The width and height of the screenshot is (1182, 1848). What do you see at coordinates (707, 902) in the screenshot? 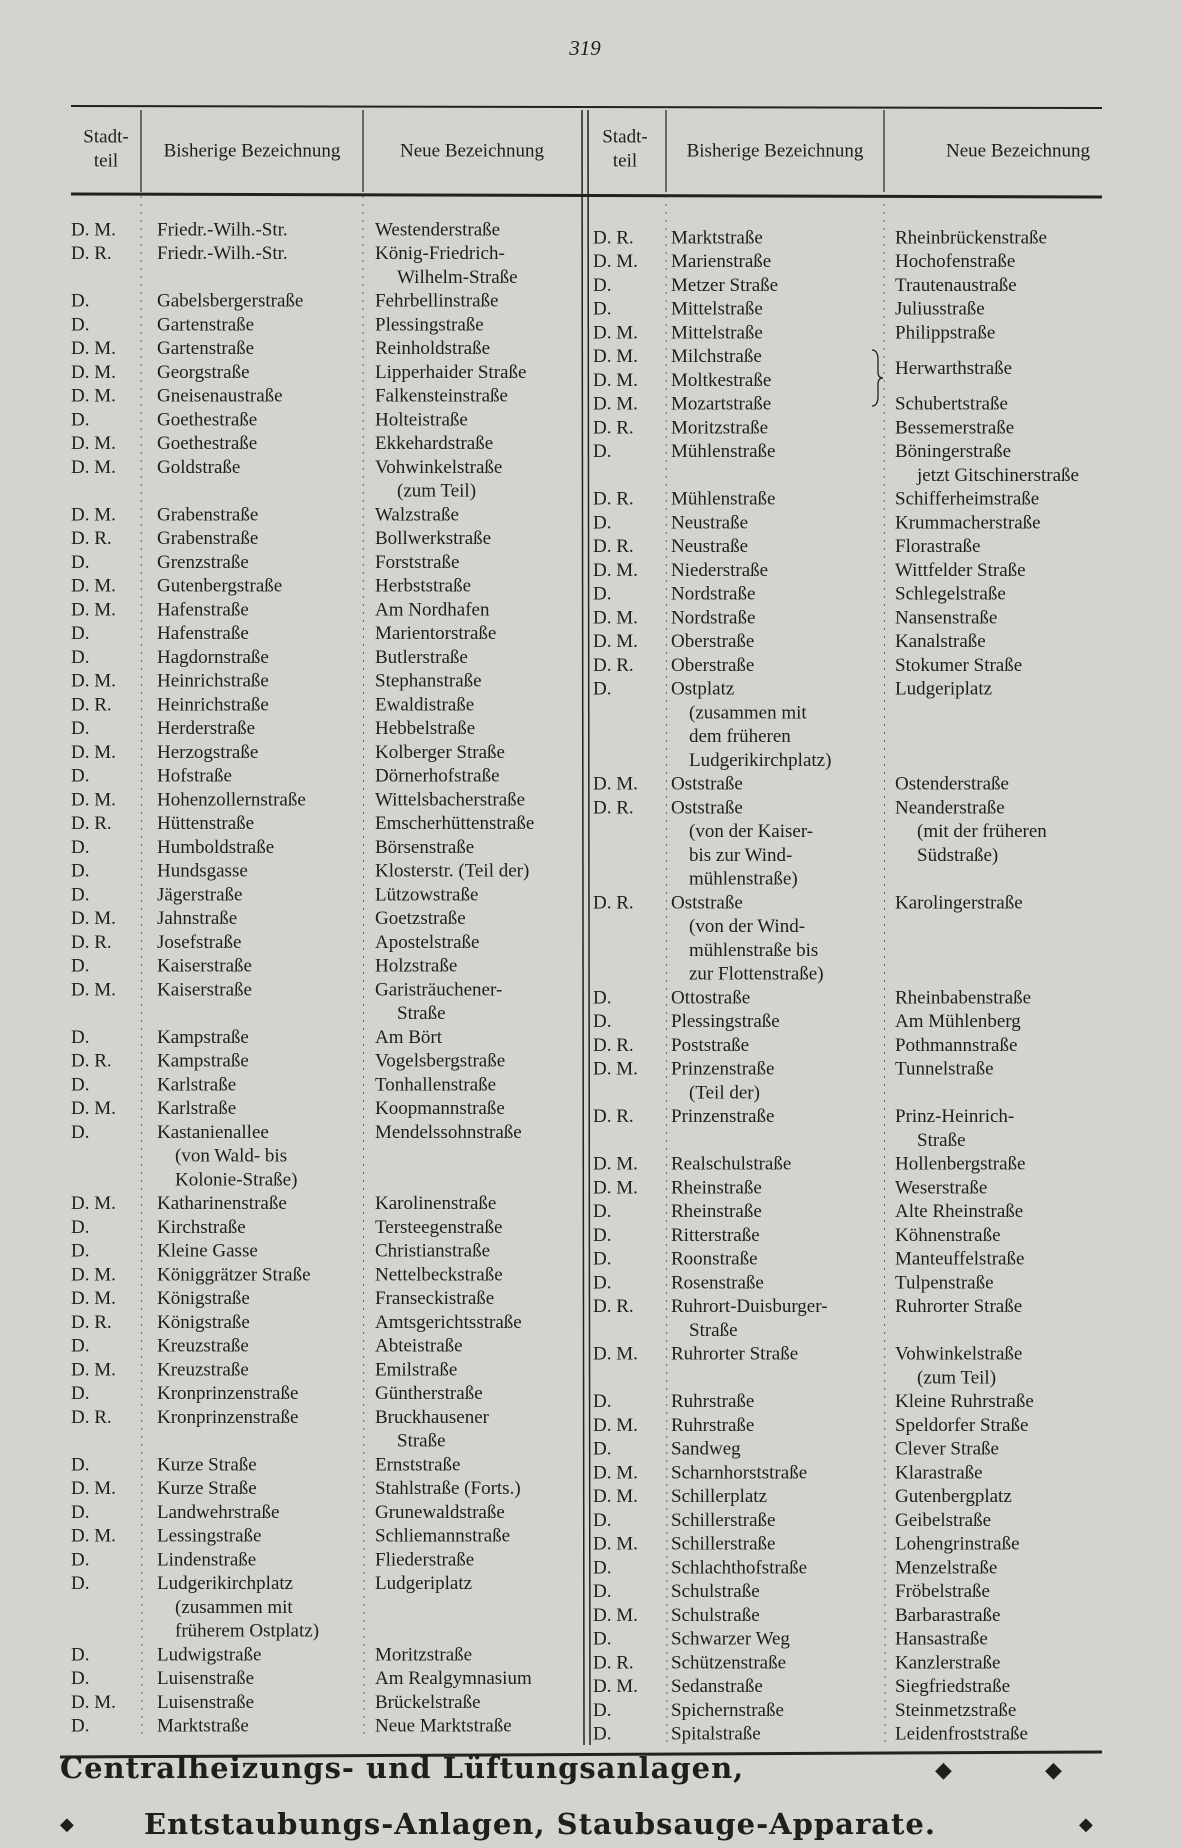
I see `old-name: Oststraße` at bounding box center [707, 902].